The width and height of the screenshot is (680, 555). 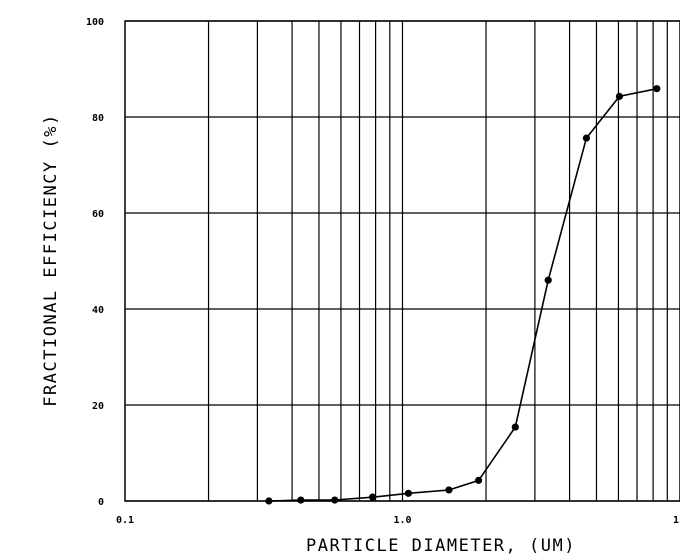 I want to click on x-tick-label: 1, so click(x=676, y=520).